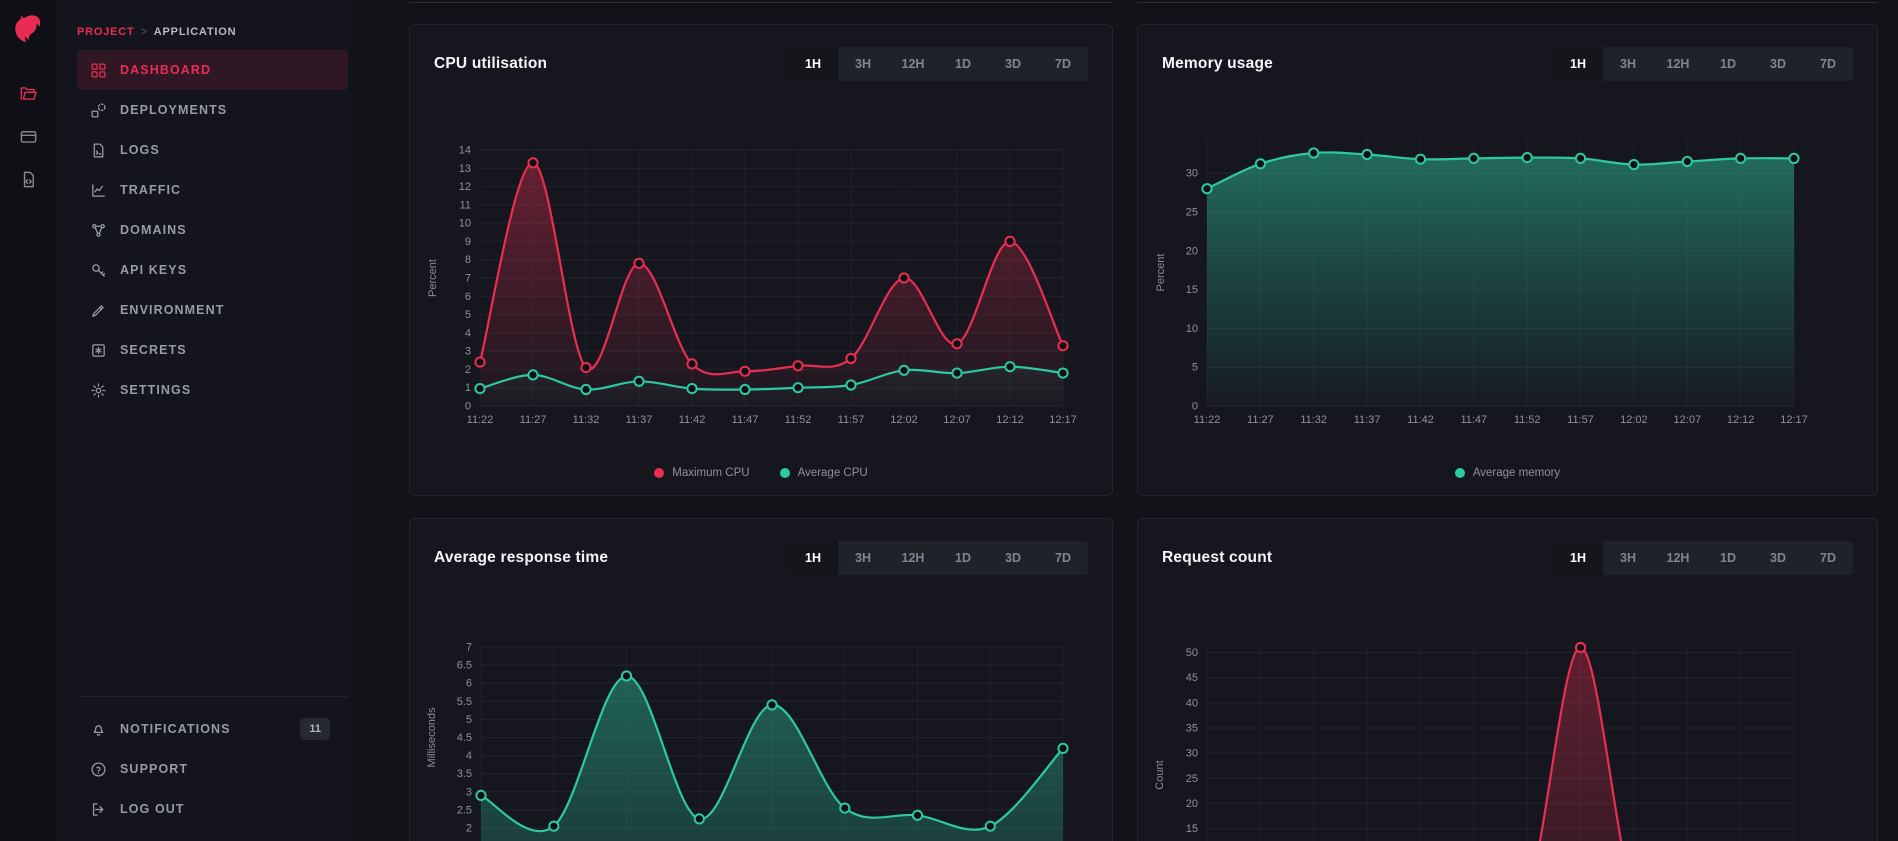 The width and height of the screenshot is (1898, 841). I want to click on sidebar-item-deployments: DEPLOYMENTS, so click(212, 110).